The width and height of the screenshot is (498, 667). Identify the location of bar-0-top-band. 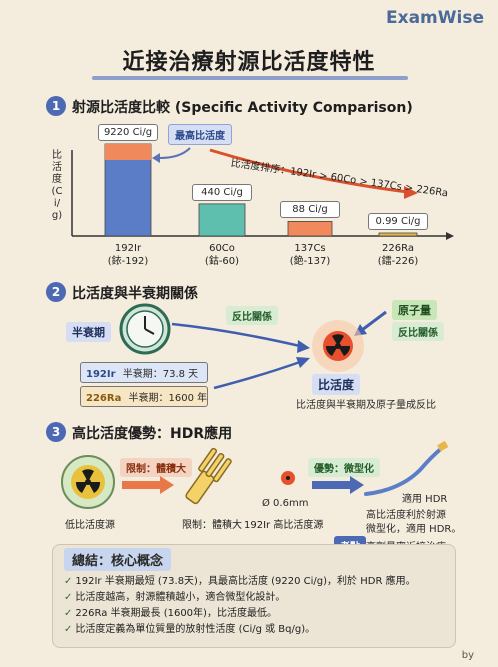
(128, 152).